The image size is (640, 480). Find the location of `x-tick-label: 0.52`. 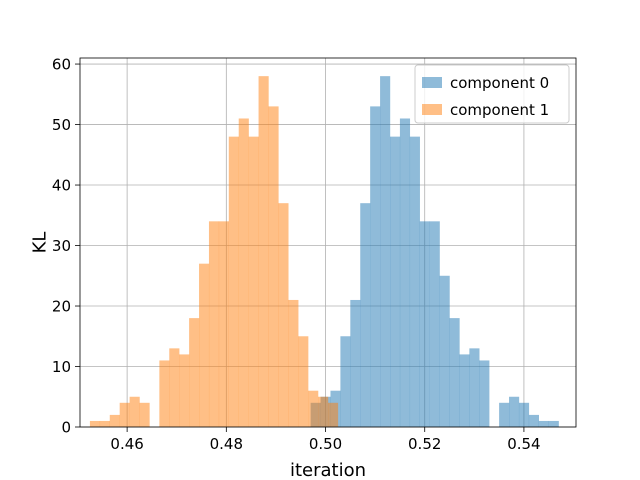

x-tick-label: 0.52 is located at coordinates (424, 444).